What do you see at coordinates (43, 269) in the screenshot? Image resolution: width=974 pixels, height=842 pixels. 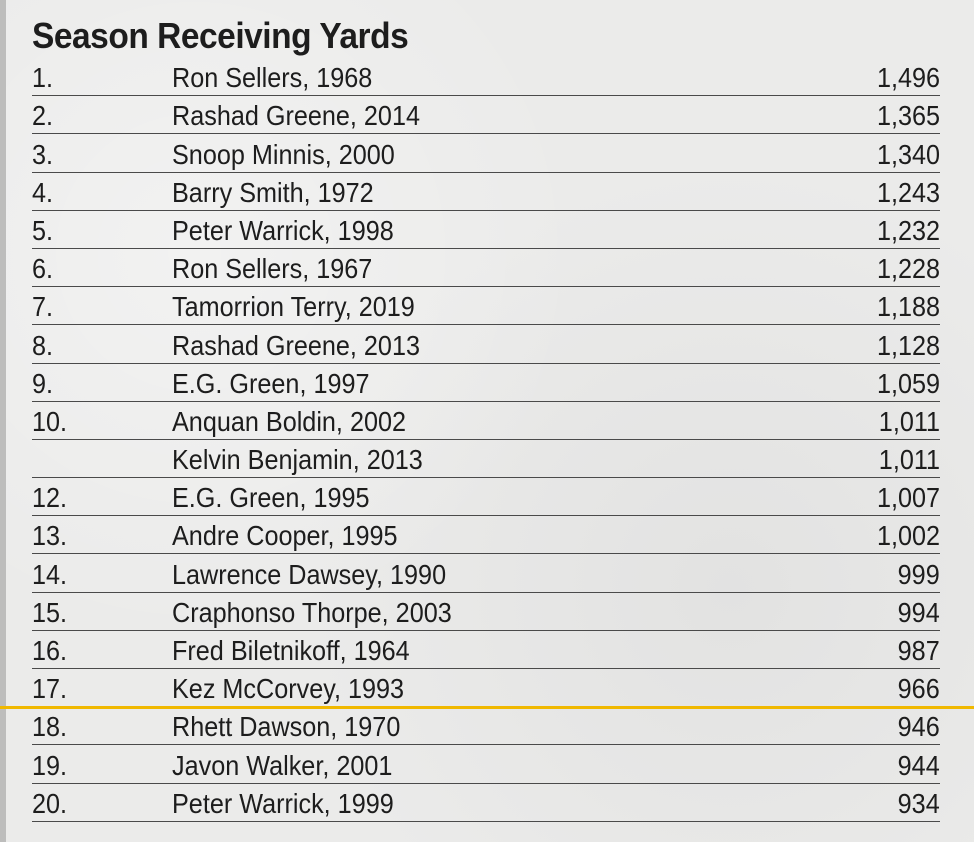 I see `rank-cell: 6.` at bounding box center [43, 269].